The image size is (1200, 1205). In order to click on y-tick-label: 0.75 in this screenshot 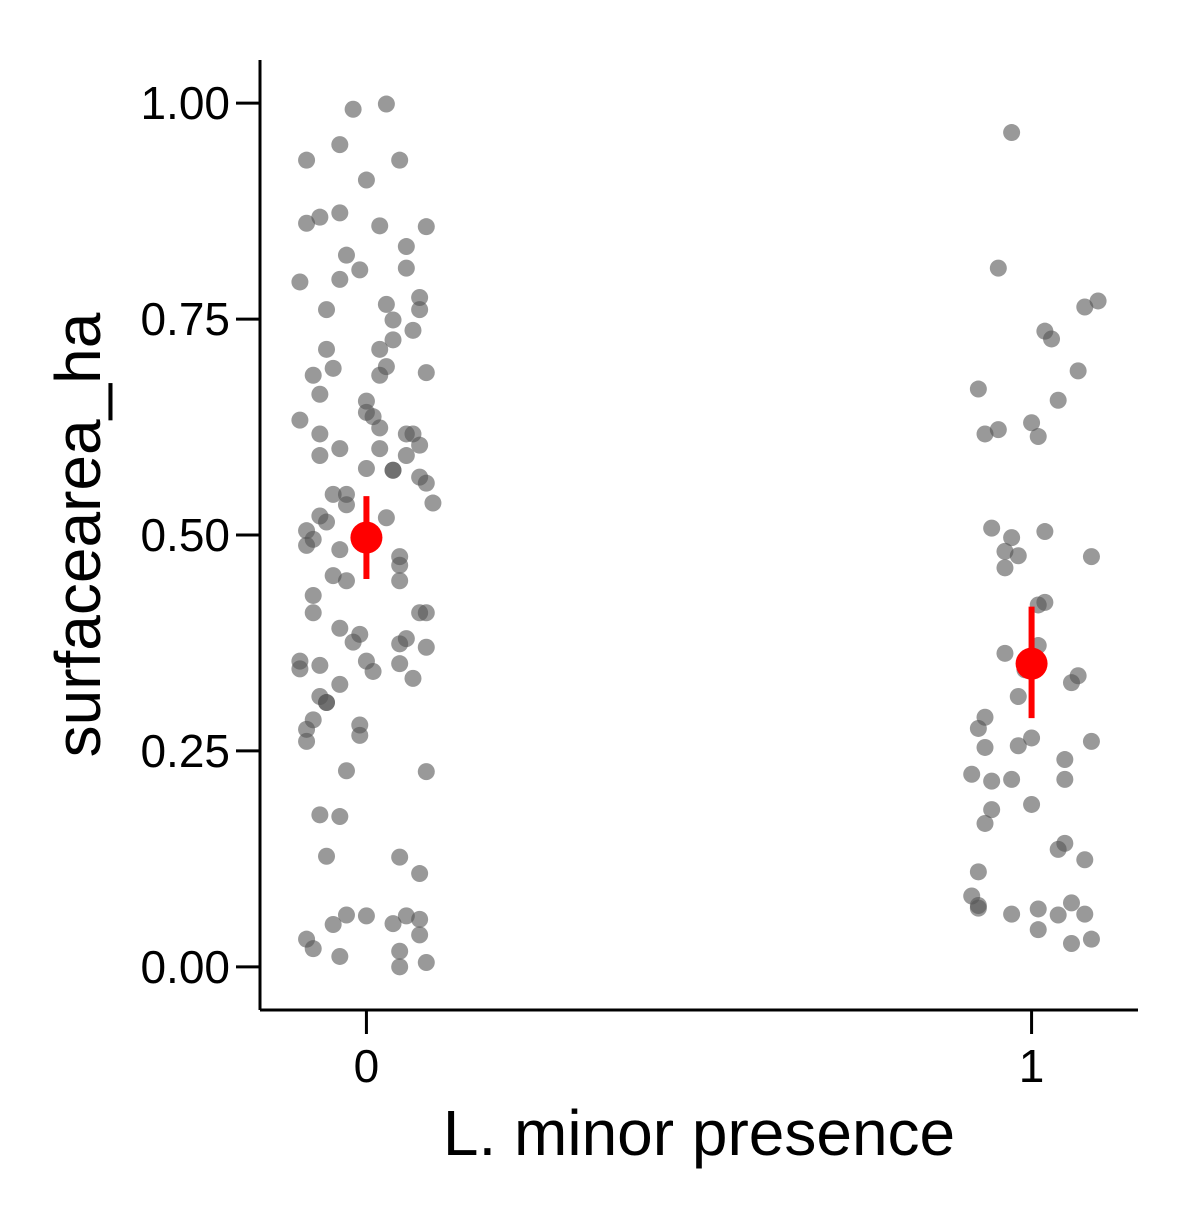, I will do `click(185, 319)`.